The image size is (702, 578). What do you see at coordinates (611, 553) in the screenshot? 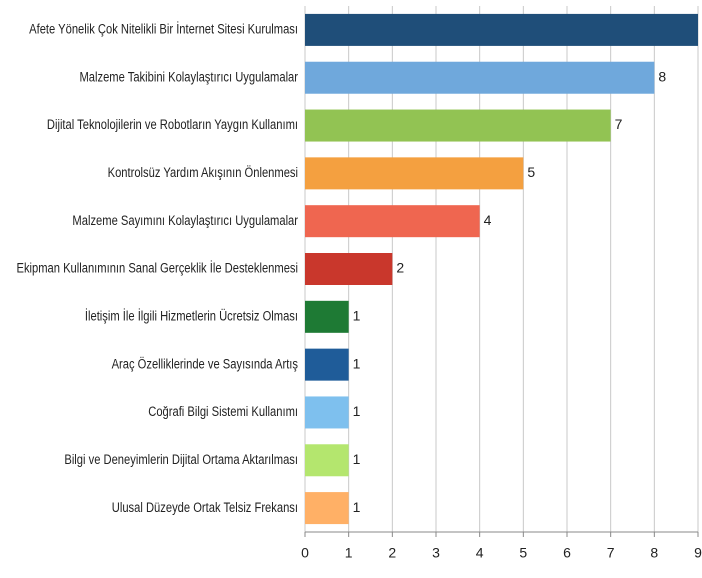
I see `x-tick-label: 7` at bounding box center [611, 553].